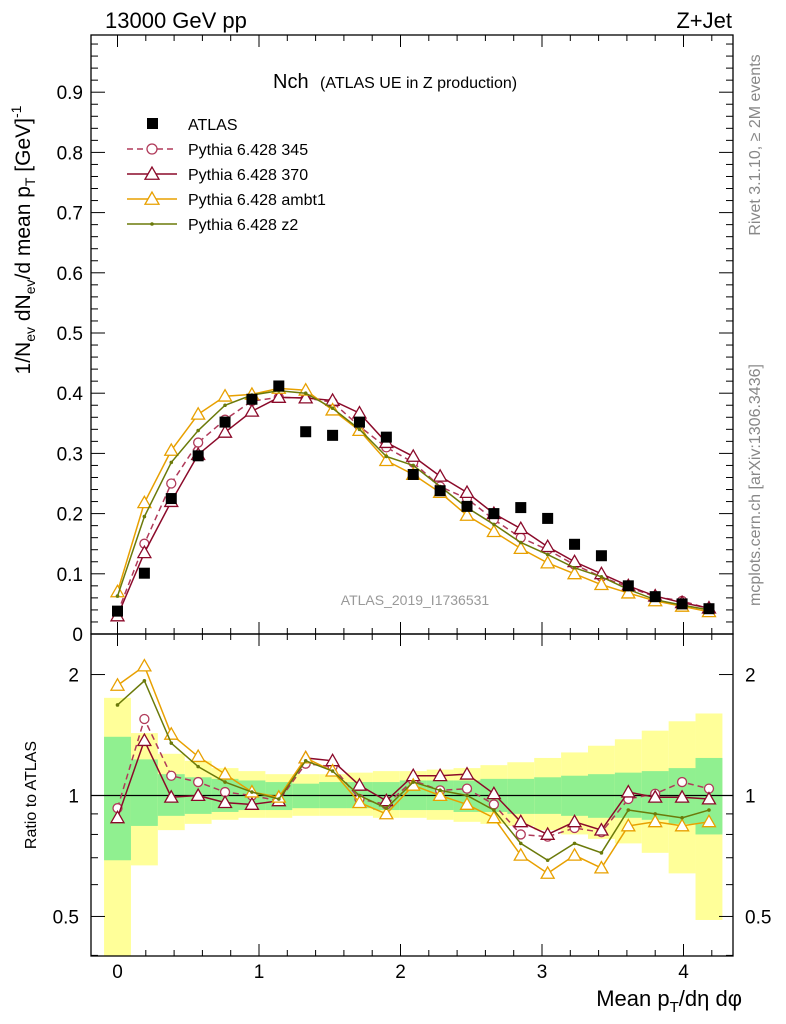 This screenshot has height=1024, width=786. What do you see at coordinates (70, 515) in the screenshot?
I see `y-tick-label: 0.2` at bounding box center [70, 515].